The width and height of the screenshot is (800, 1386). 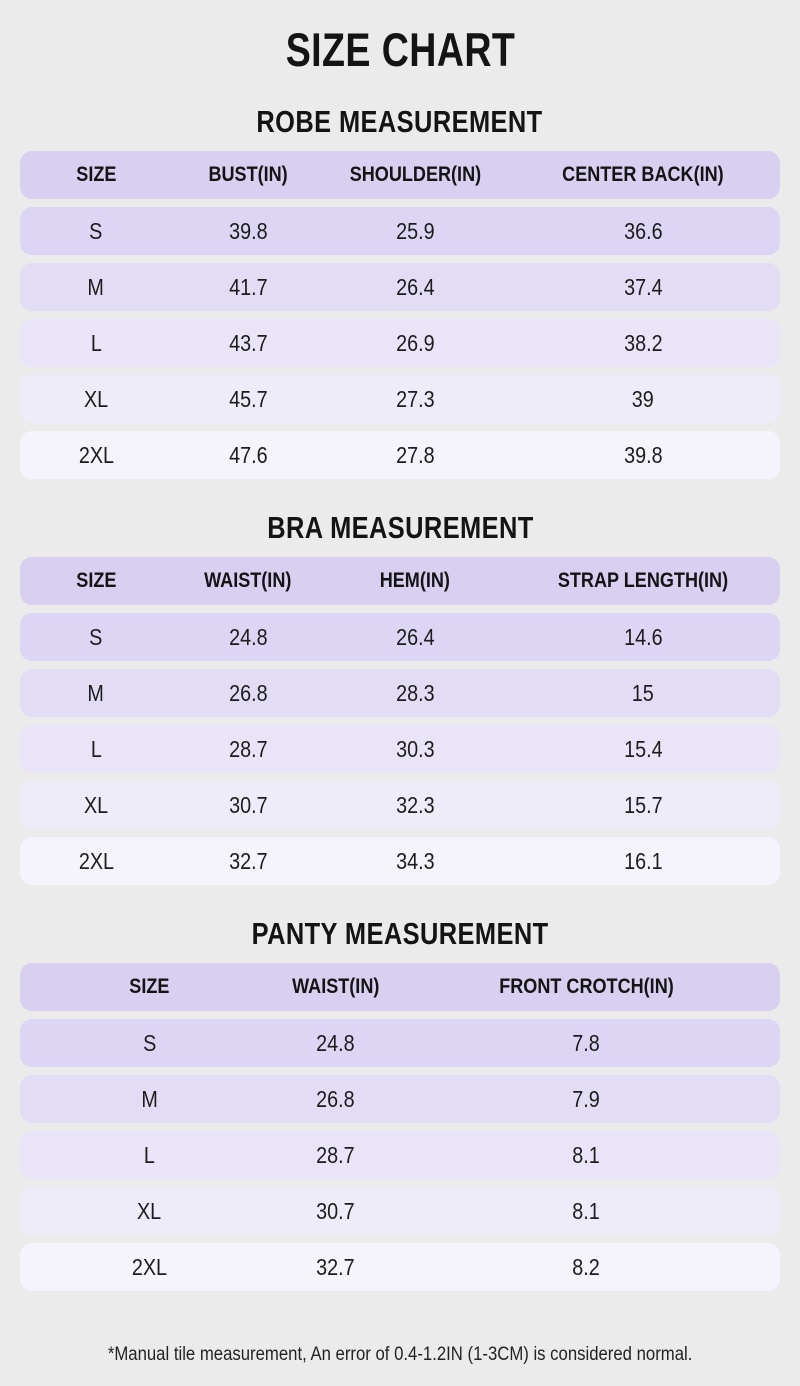 I want to click on cell-text: 28.3, so click(x=415, y=692).